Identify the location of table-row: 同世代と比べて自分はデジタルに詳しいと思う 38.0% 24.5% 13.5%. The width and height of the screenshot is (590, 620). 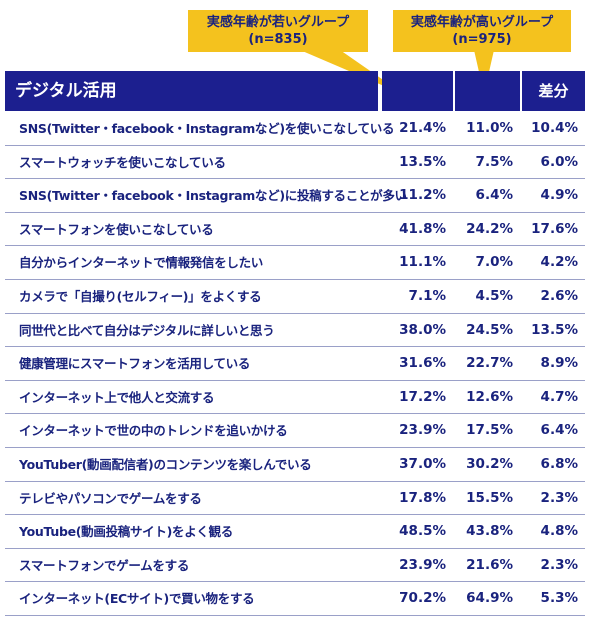
(295, 331).